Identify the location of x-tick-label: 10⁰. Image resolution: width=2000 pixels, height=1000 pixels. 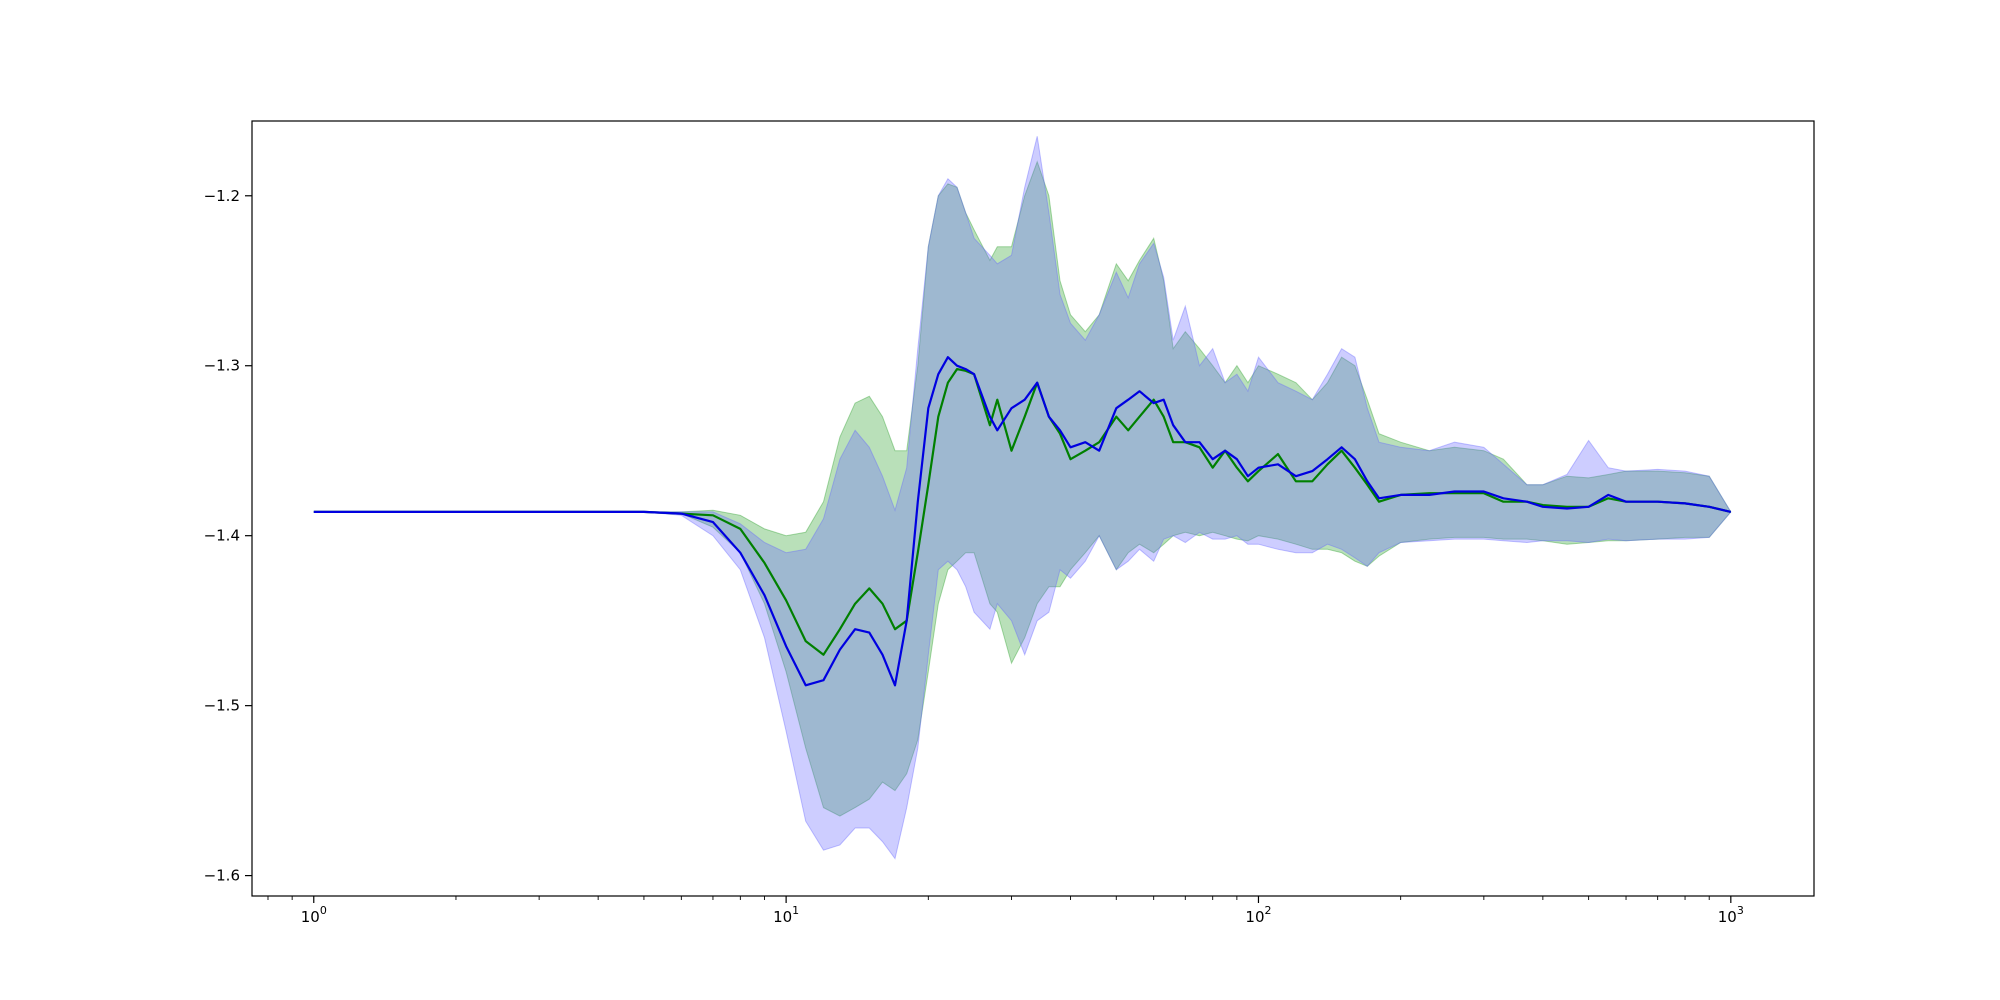
(314, 915).